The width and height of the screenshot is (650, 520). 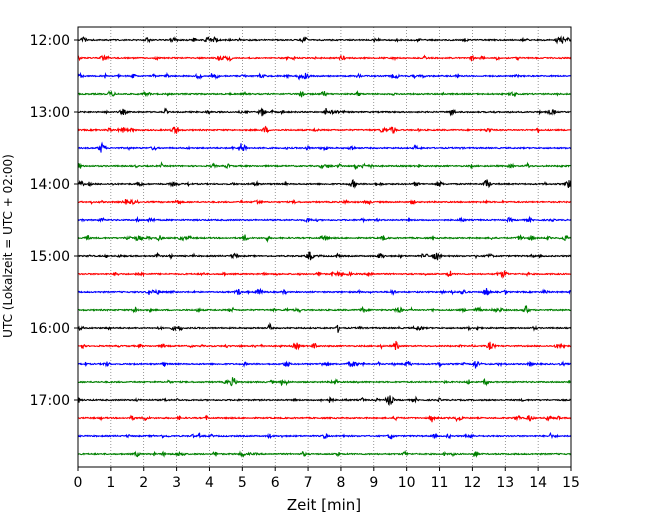 I want to click on x-tick-label: 13, so click(x=505, y=483).